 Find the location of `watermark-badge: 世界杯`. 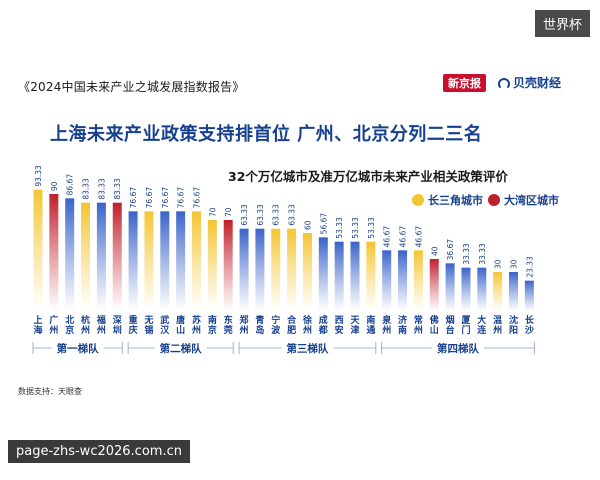

watermark-badge: 世界杯 is located at coordinates (562, 23).